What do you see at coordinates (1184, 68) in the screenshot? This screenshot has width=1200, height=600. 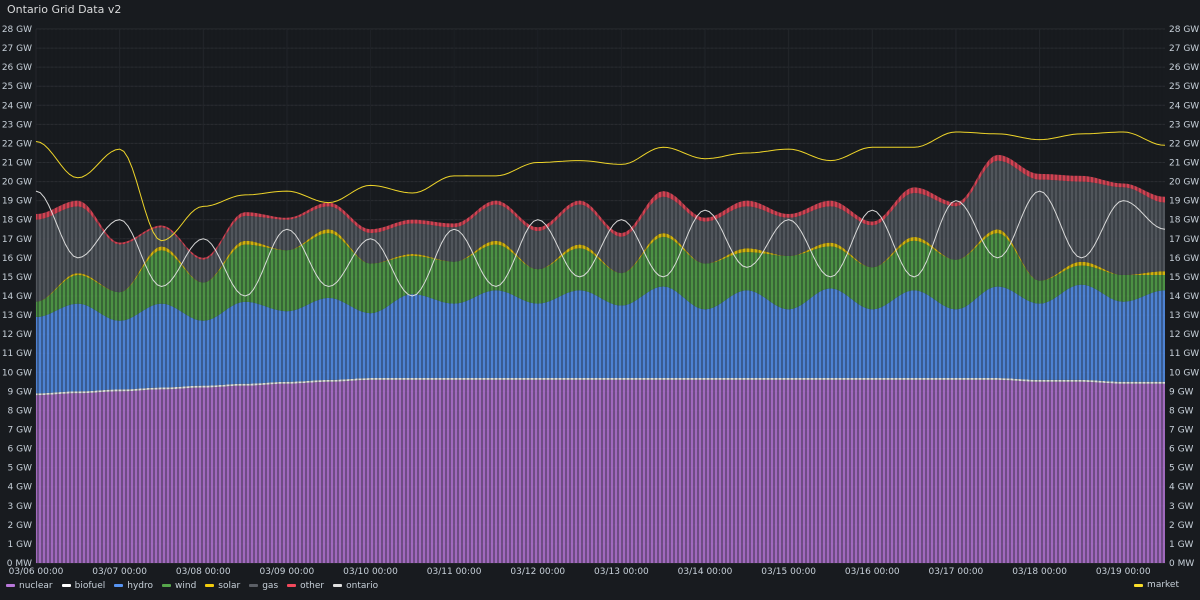 I see `y-tick-label: 26 GW` at bounding box center [1184, 68].